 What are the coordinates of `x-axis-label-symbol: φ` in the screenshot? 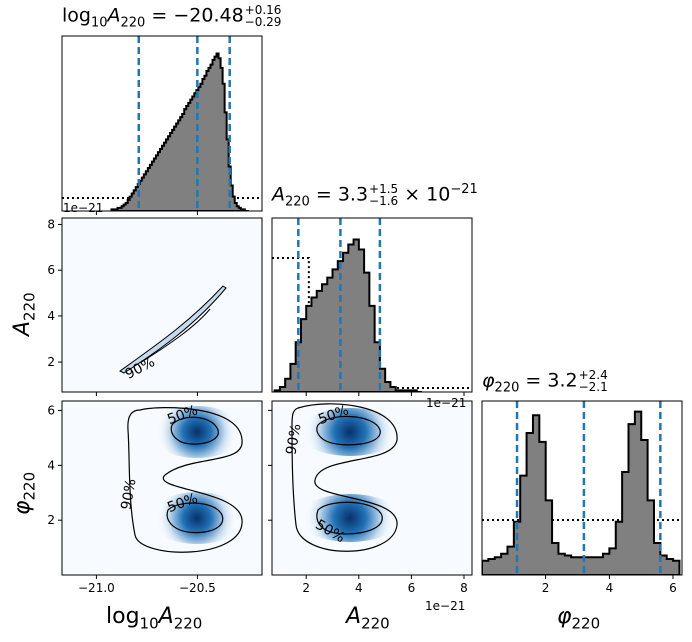 It's located at (564, 616).